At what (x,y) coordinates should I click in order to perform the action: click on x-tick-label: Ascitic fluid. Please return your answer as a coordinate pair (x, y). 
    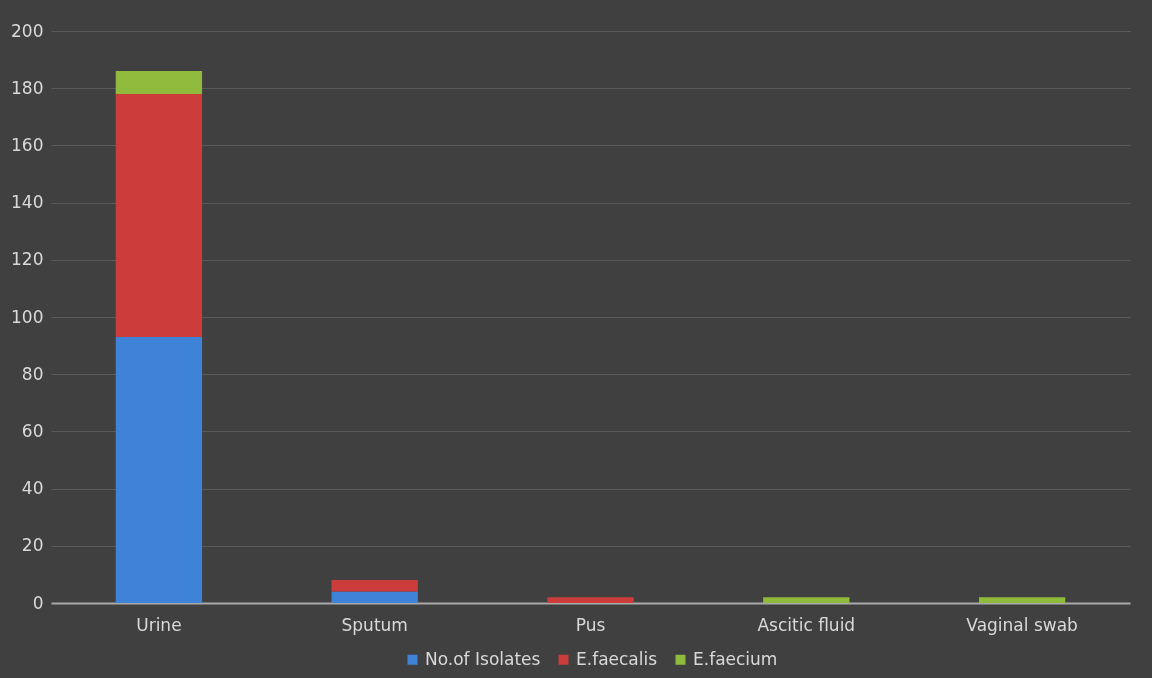
    Looking at the image, I should click on (806, 624).